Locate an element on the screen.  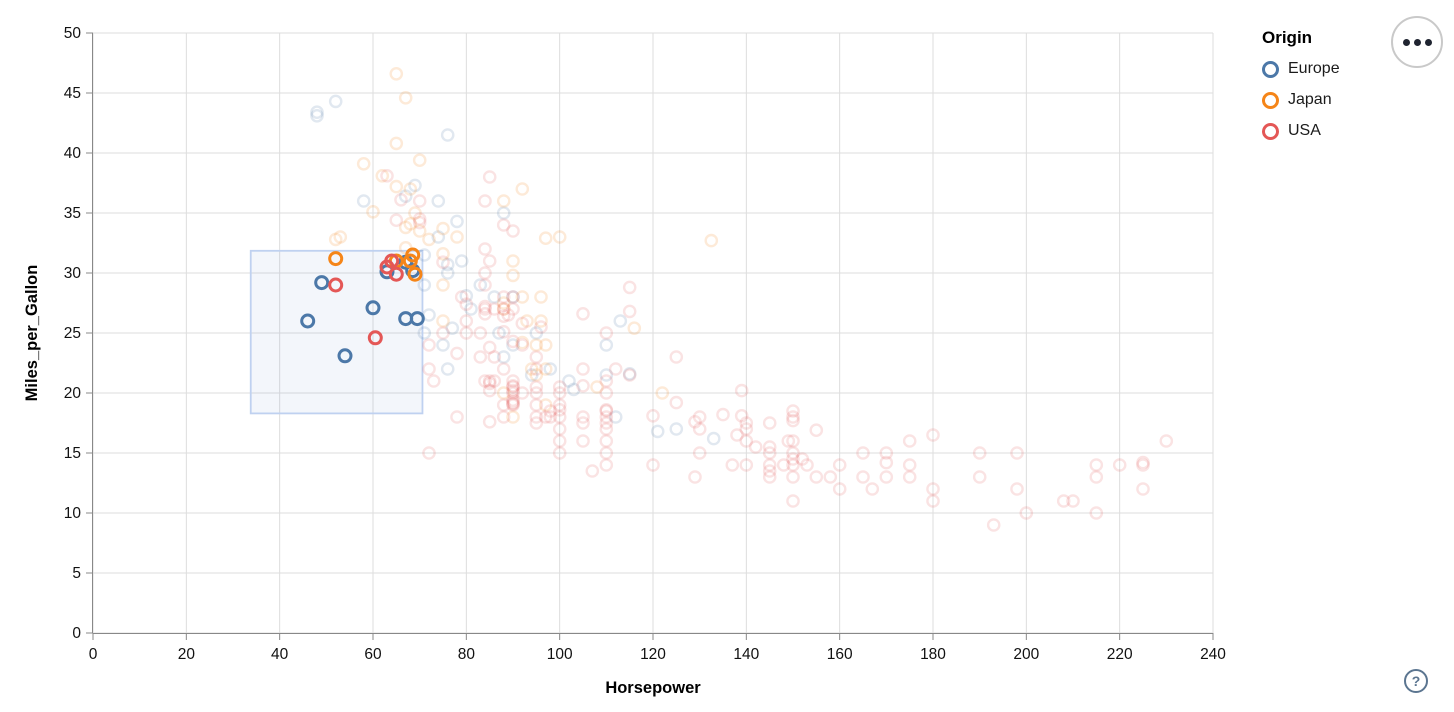
legend-symbol-ring is located at coordinates (1270, 69).